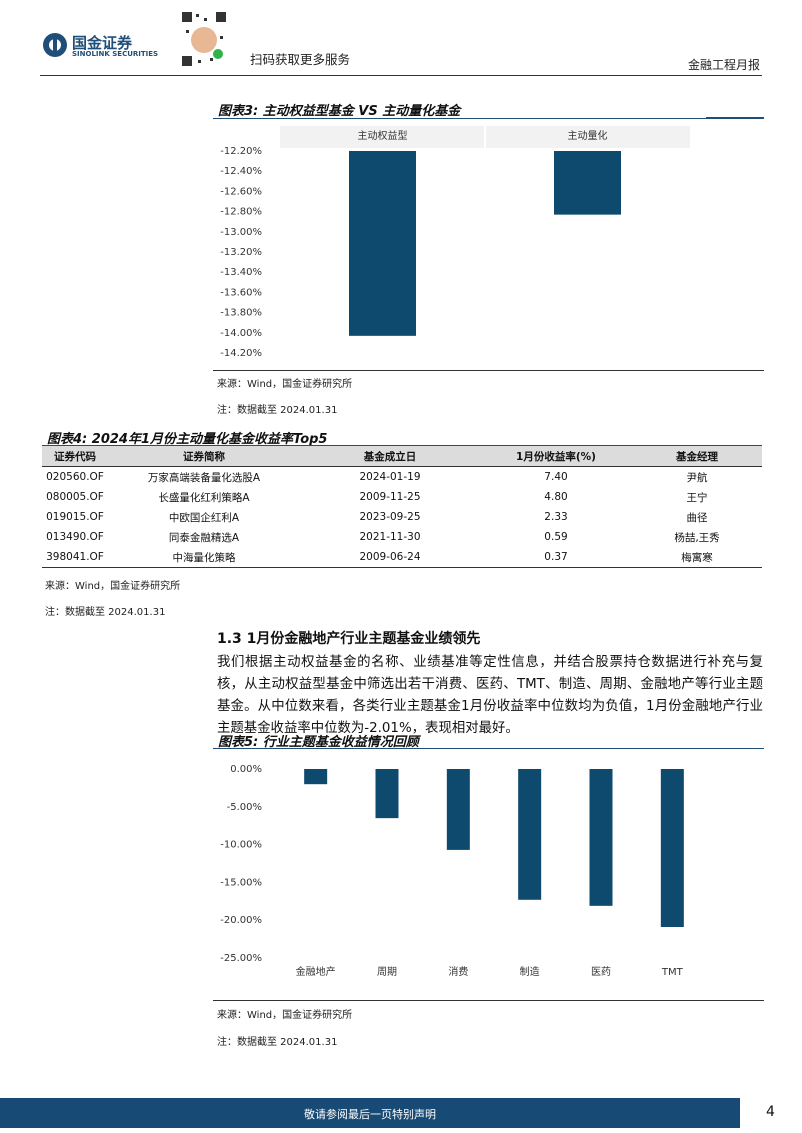 Image resolution: width=802 pixels, height=1133 pixels. I want to click on y-tick-label: 0.00%, so click(246, 769).